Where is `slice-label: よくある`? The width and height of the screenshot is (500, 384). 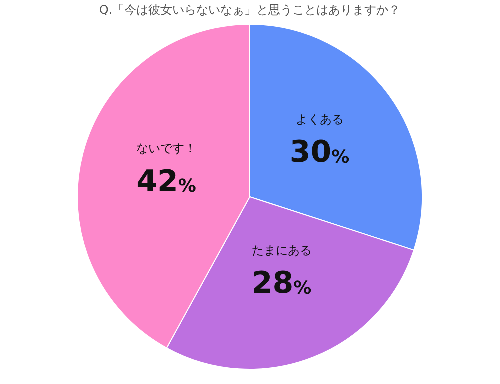 slice-label: よくある is located at coordinates (320, 119).